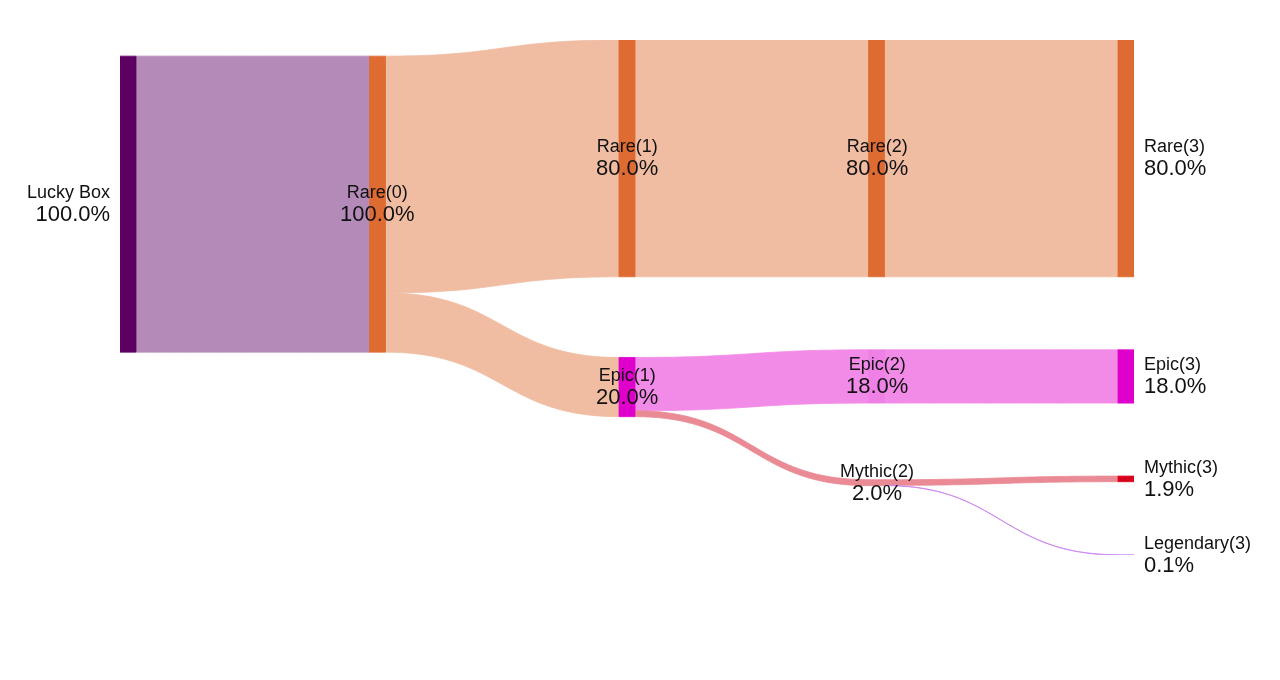 The image size is (1280, 680). I want to click on category-label: Lucky Box, so click(69, 192).